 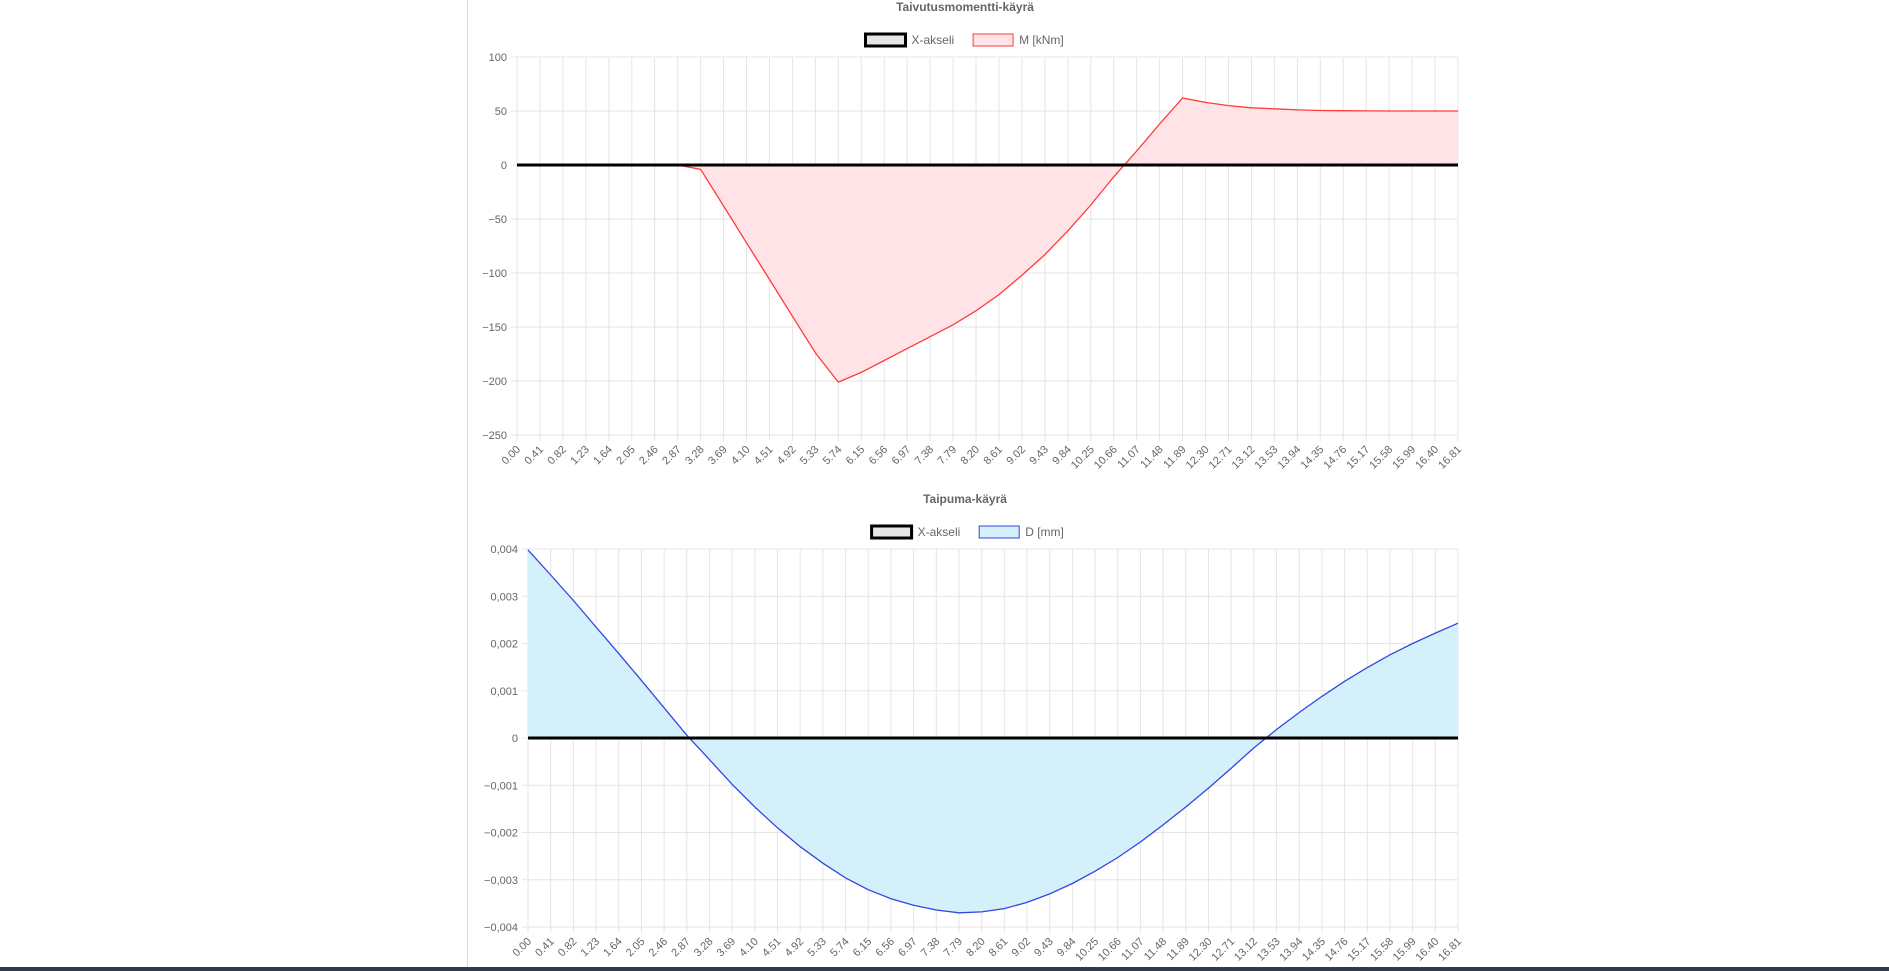 I want to click on x-tick-label: 12.71, so click(x=1223, y=950).